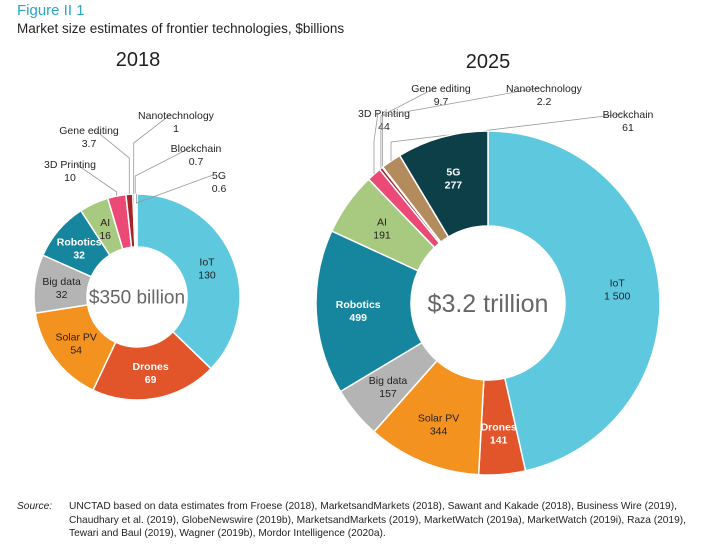 The width and height of the screenshot is (707, 548). I want to click on chart-2025-slice-robotics, so click(369, 311).